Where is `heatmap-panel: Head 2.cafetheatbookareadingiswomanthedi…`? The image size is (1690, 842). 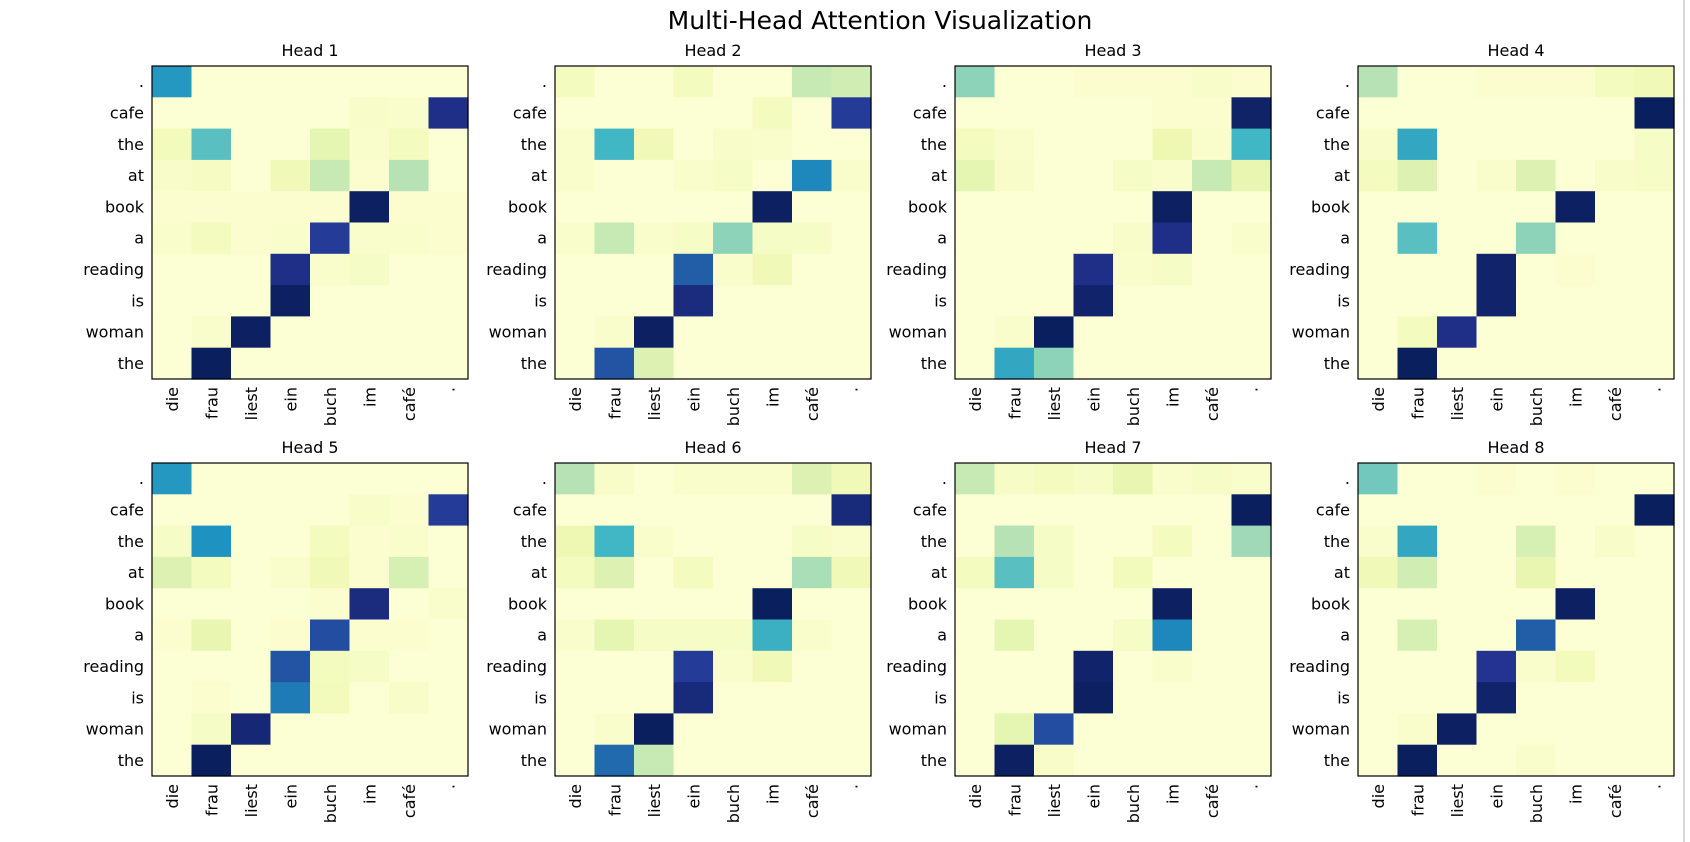 heatmap-panel: Head 2.cafetheatbookareadingiswomanthedi… is located at coordinates (679, 233).